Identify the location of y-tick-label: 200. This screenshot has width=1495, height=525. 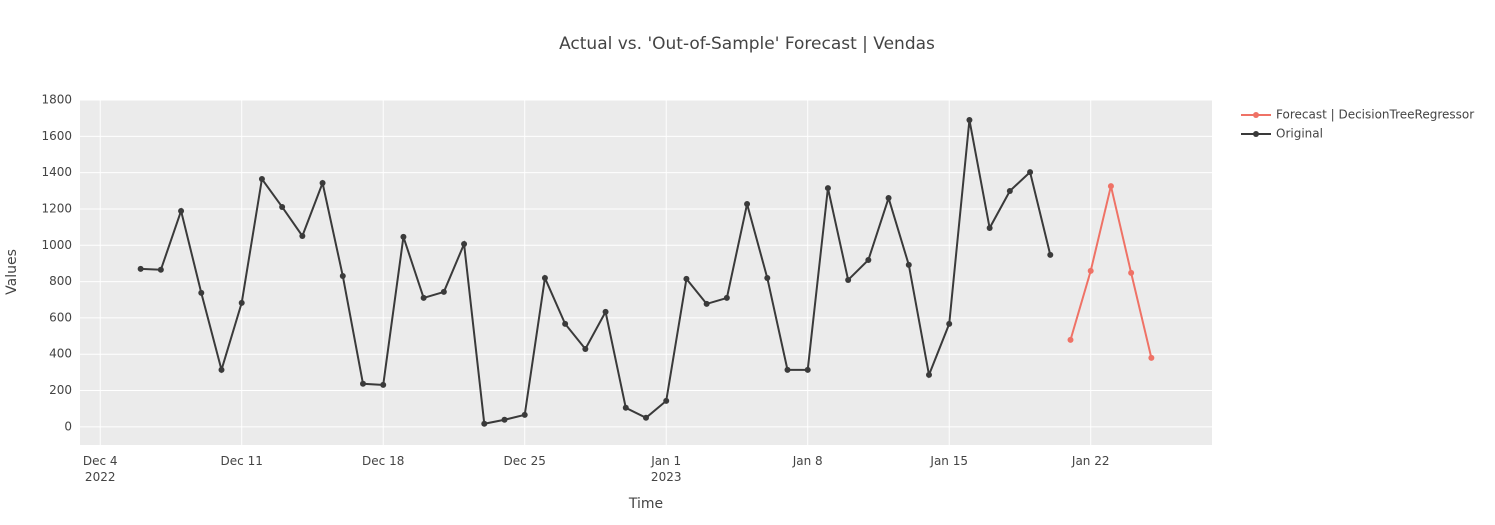
(60, 390).